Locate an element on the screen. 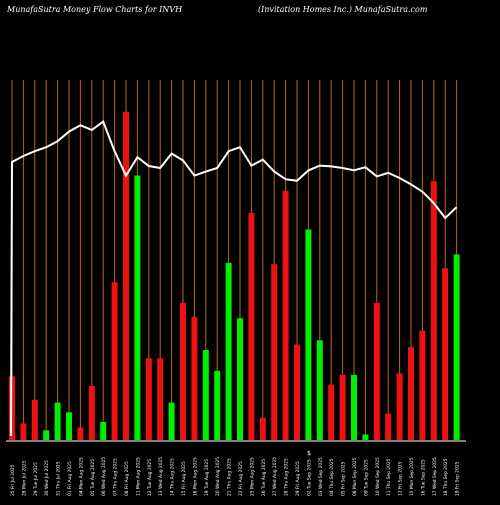  x-tick-label: 04 Mon Aug 2025 is located at coordinates (81, 476).